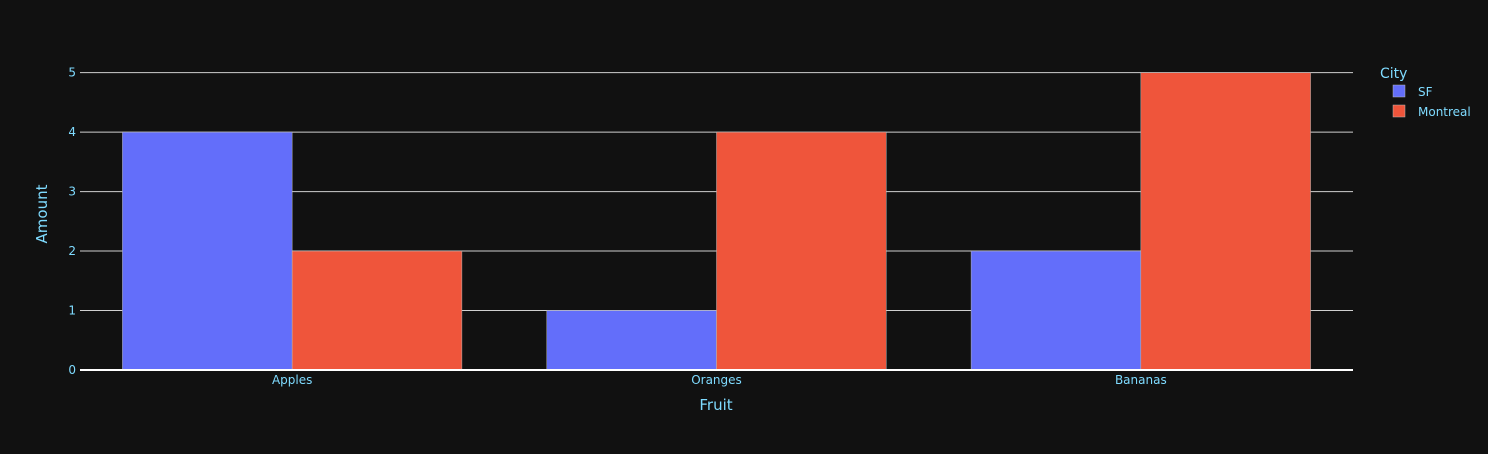 This screenshot has height=454, width=1488. Describe the element at coordinates (72, 311) in the screenshot. I see `y-tick-label: 1` at that location.